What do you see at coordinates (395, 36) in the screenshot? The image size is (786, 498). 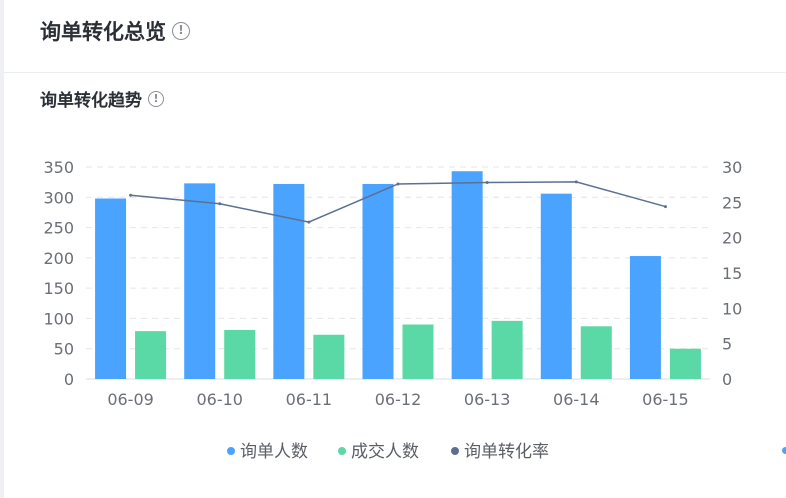 I see `card-header: 询单转化总览 !` at bounding box center [395, 36].